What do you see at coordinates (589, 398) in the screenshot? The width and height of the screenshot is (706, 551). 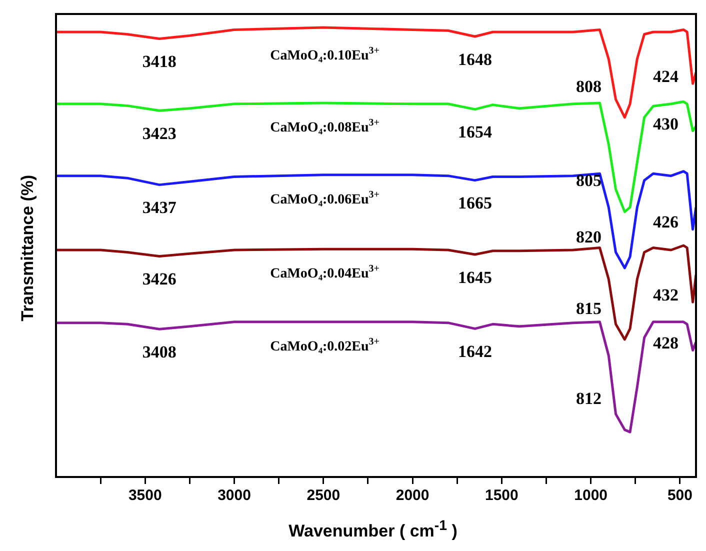 I see `annotation: 812` at bounding box center [589, 398].